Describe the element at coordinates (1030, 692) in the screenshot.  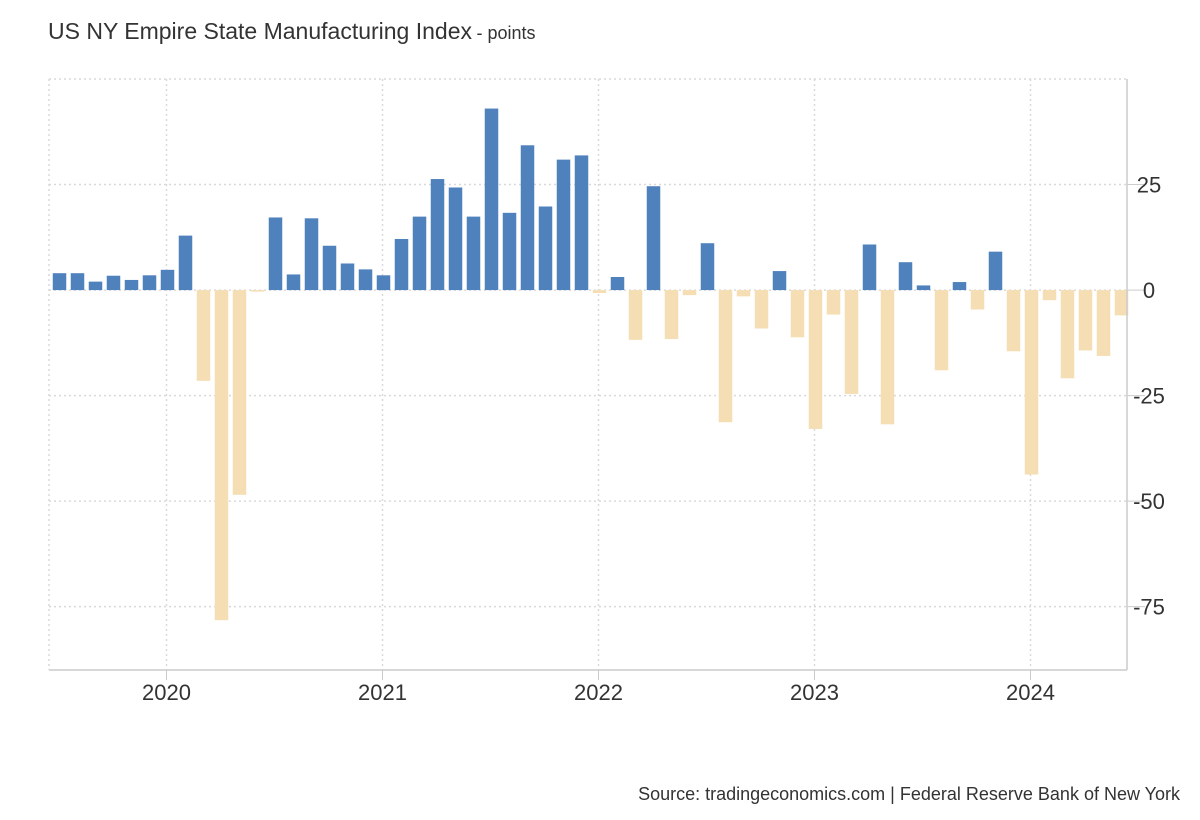
I see `x-tick-label: 2024` at that location.